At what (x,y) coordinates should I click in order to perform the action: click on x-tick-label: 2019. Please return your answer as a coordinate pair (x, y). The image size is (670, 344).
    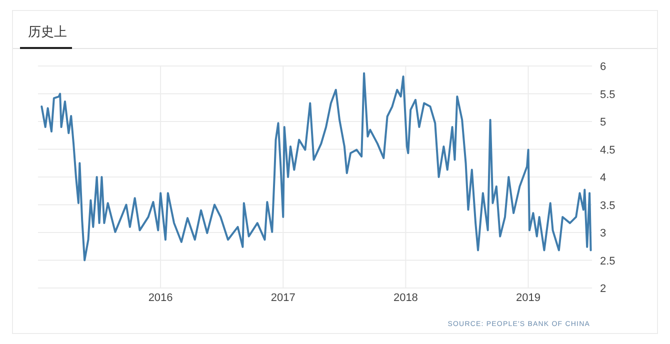
    Looking at the image, I should click on (528, 298).